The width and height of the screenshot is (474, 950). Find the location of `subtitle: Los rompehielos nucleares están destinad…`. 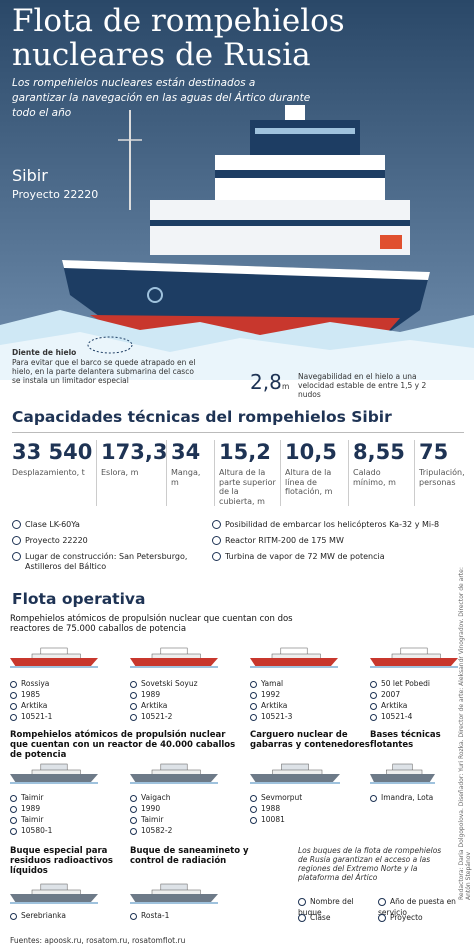

subtitle: Los rompehielos nucleares están destinad… is located at coordinates (161, 98).